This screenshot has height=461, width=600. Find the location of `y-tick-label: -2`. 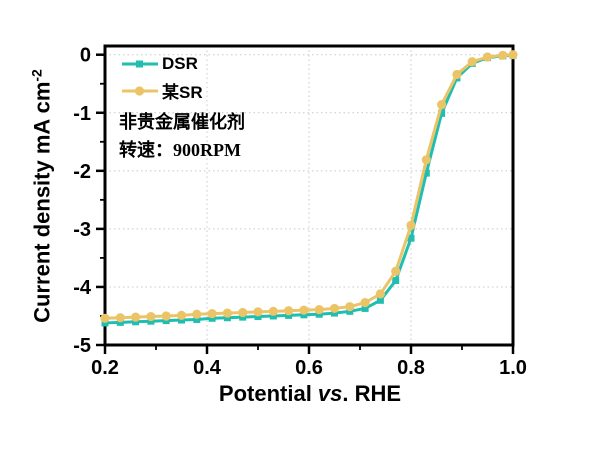

y-tick-label: -2 is located at coordinates (82, 172).